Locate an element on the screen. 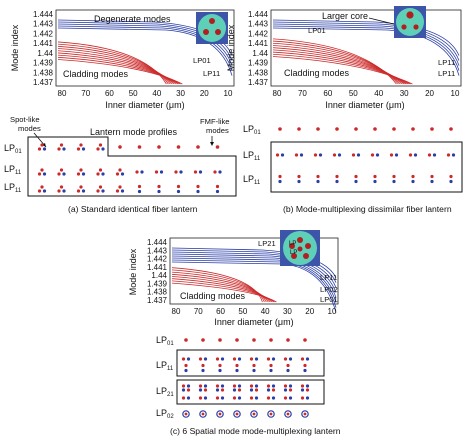 This screenshot has width=474, height=440. x-tick-label: 80 is located at coordinates (277, 93).